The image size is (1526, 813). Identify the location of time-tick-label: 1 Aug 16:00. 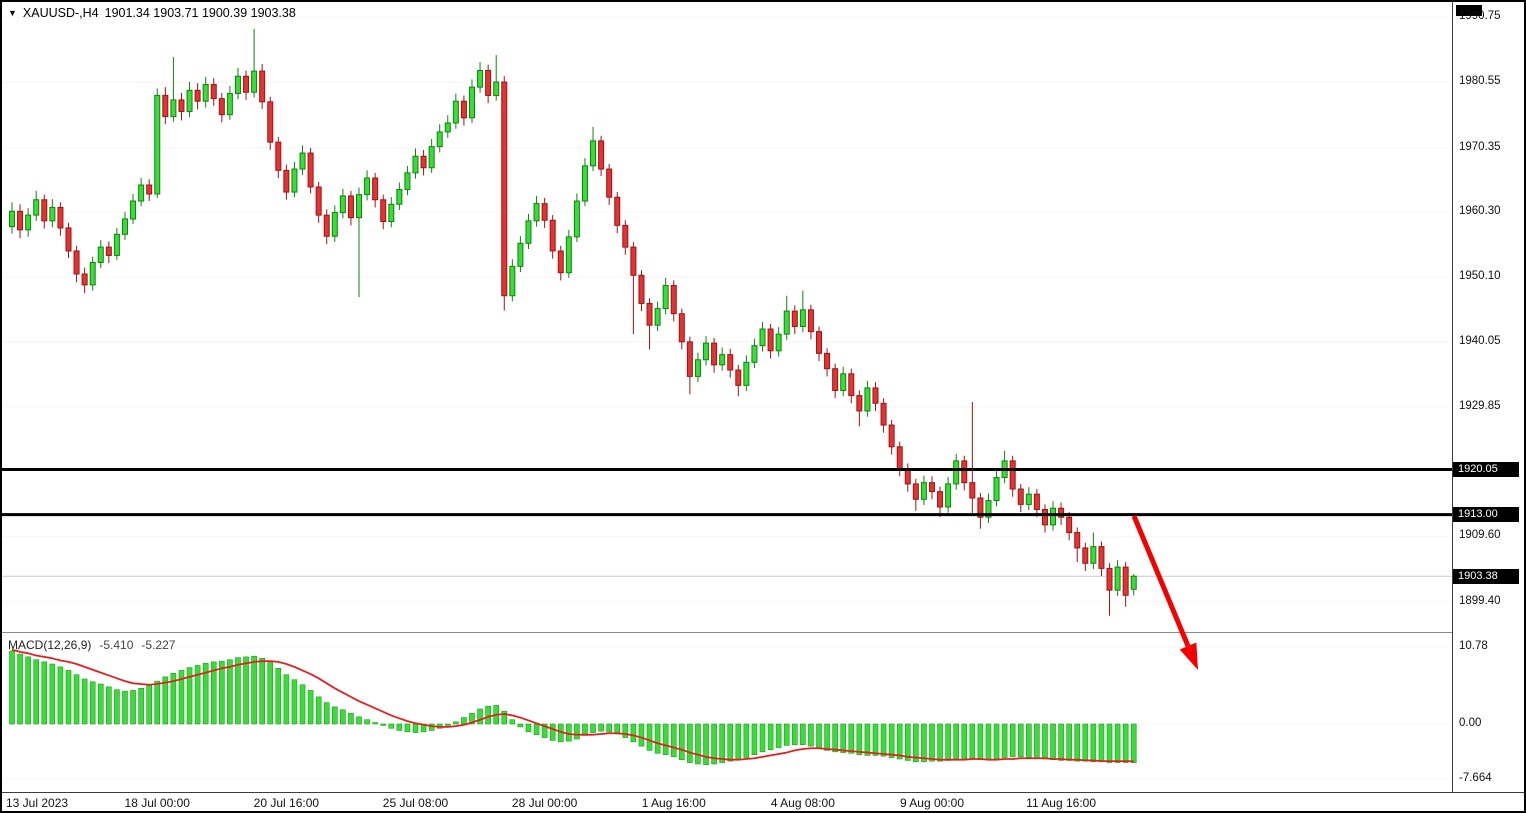
(673, 803).